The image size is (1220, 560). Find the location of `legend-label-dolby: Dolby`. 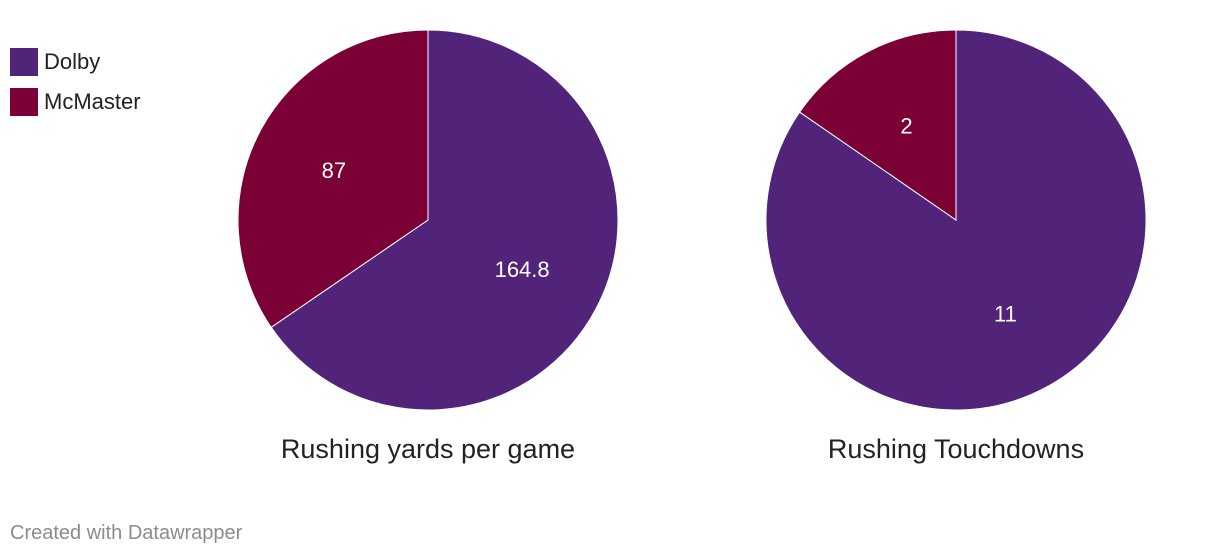

legend-label-dolby: Dolby is located at coordinates (72, 61).